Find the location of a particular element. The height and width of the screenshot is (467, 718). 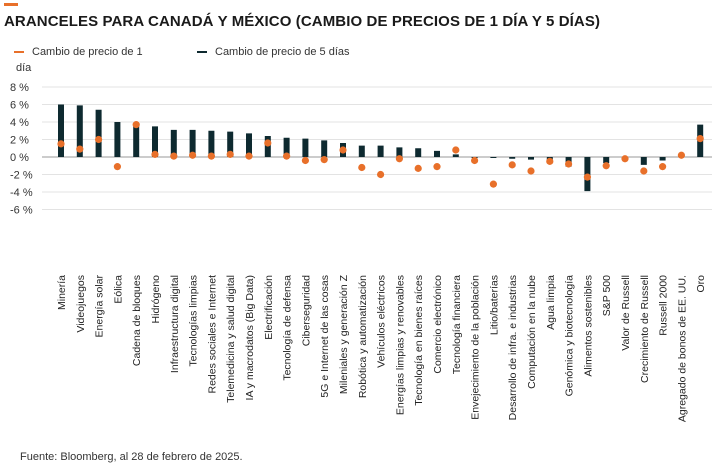

x-tick-label: Computación en la nube is located at coordinates (532, 332).